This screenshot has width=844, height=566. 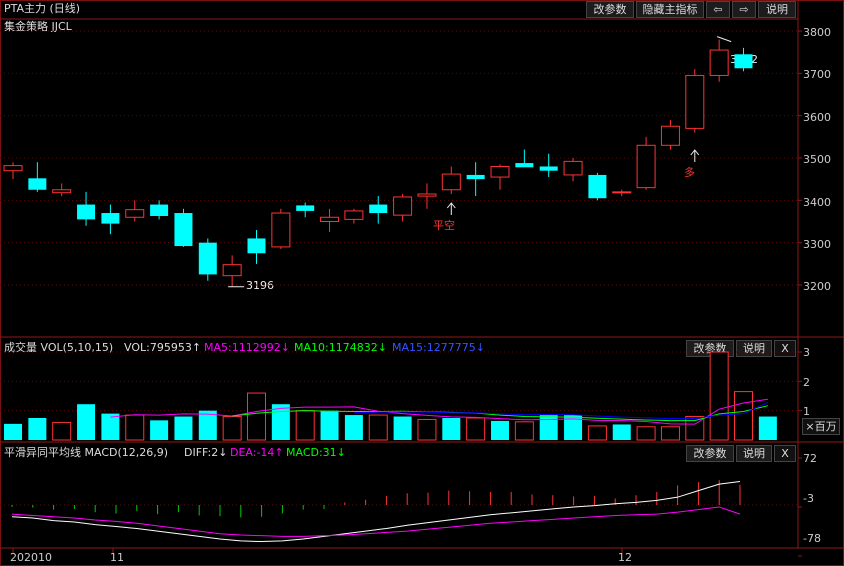 What do you see at coordinates (754, 453) in the screenshot?
I see `macd-help-button: 说明` at bounding box center [754, 453].